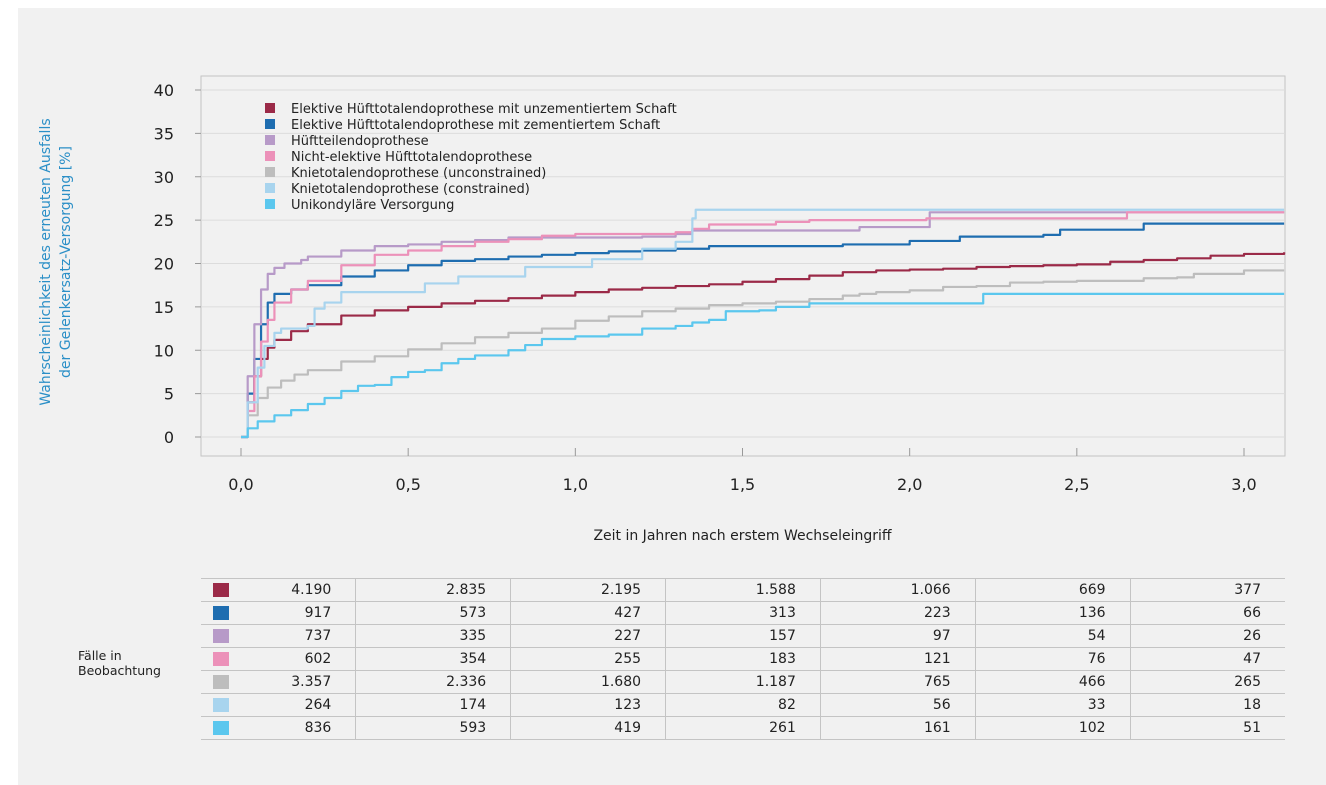 This screenshot has width=1326, height=785. Describe the element at coordinates (164, 90) in the screenshot. I see `y-tick-label: 40` at that location.